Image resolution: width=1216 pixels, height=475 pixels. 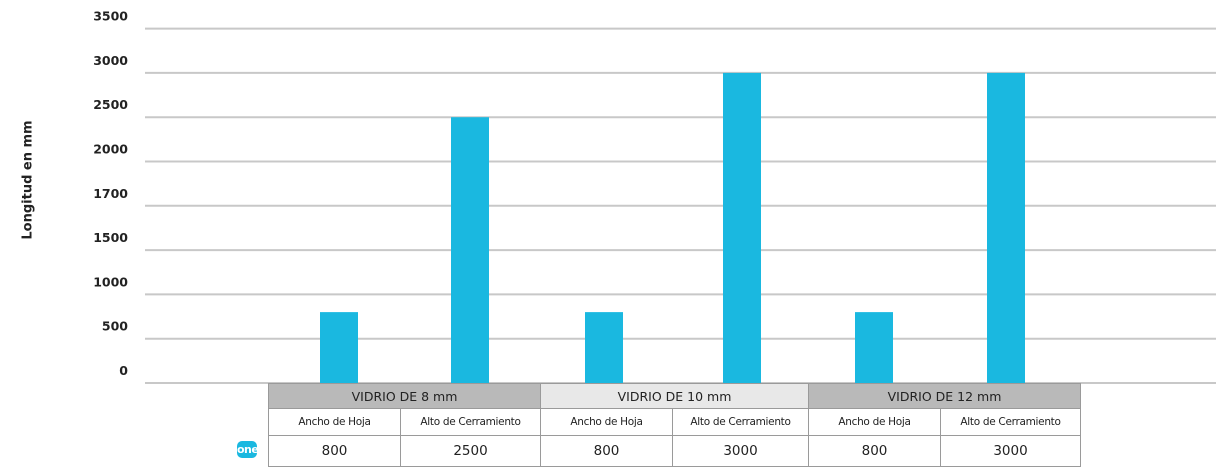 I want to click on y-tick-label: 1700, so click(x=110, y=193).